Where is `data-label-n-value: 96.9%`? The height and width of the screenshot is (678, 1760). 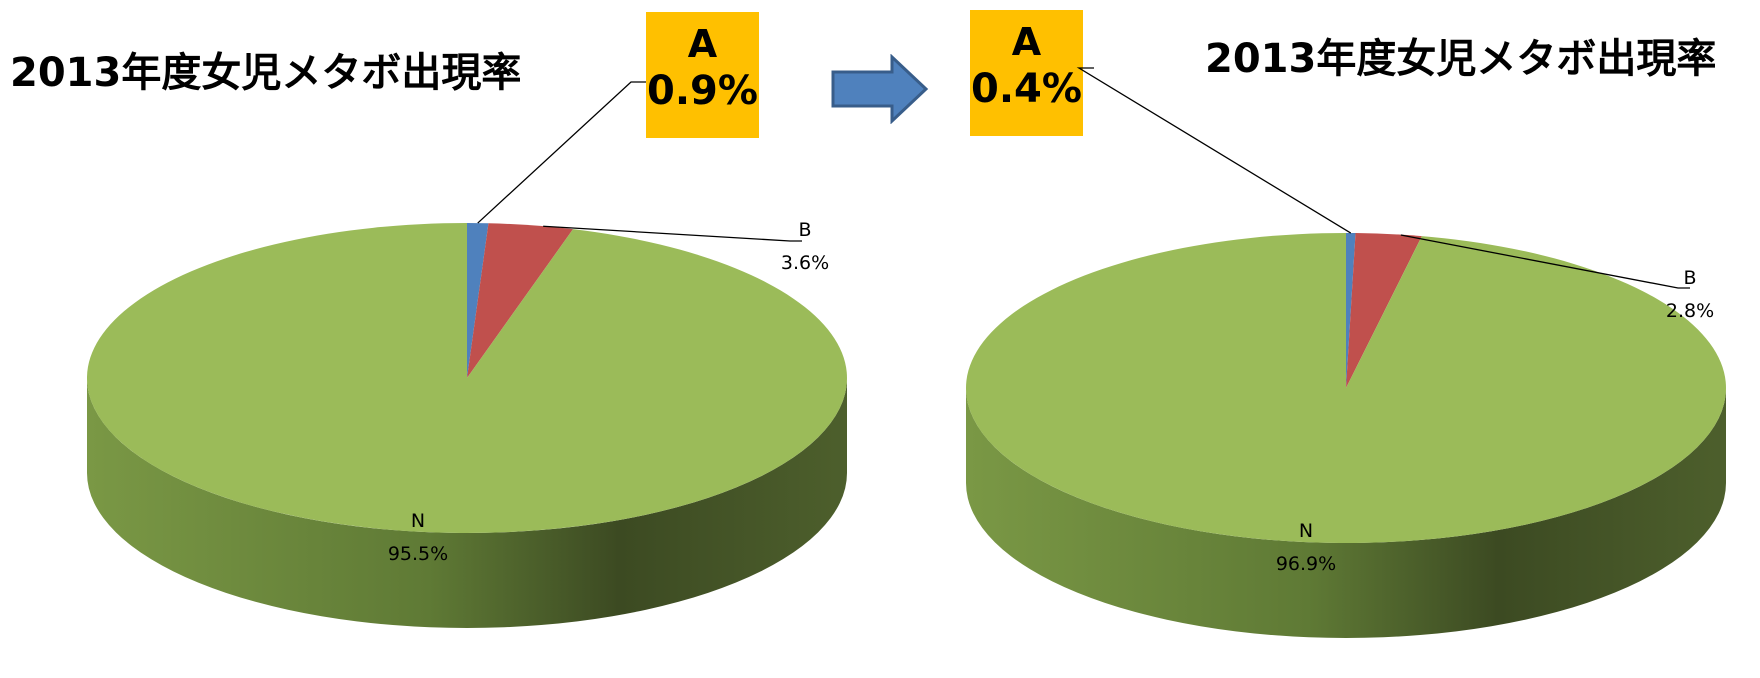
data-label-n-value: 96.9% is located at coordinates (1306, 564).